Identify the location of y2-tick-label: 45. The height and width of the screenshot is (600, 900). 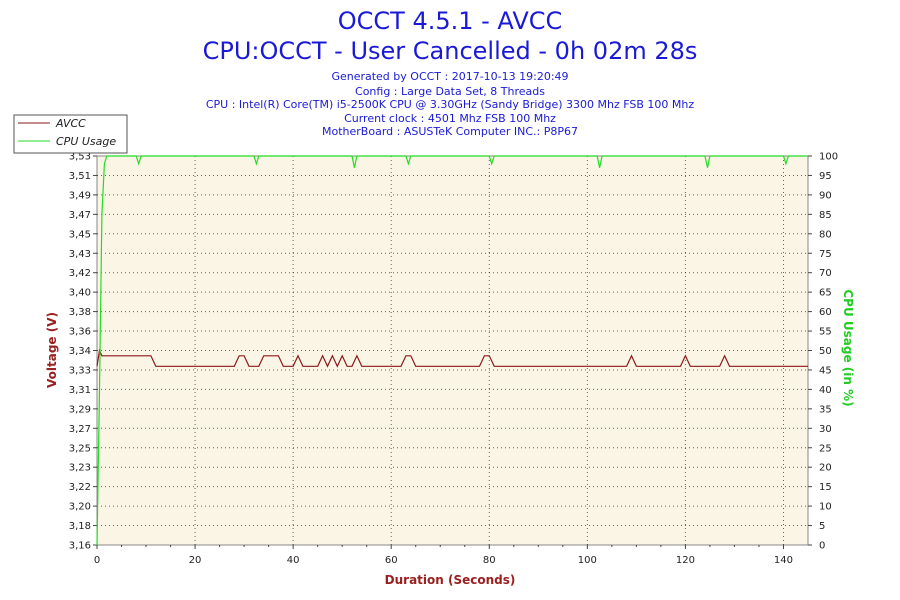
(825, 370).